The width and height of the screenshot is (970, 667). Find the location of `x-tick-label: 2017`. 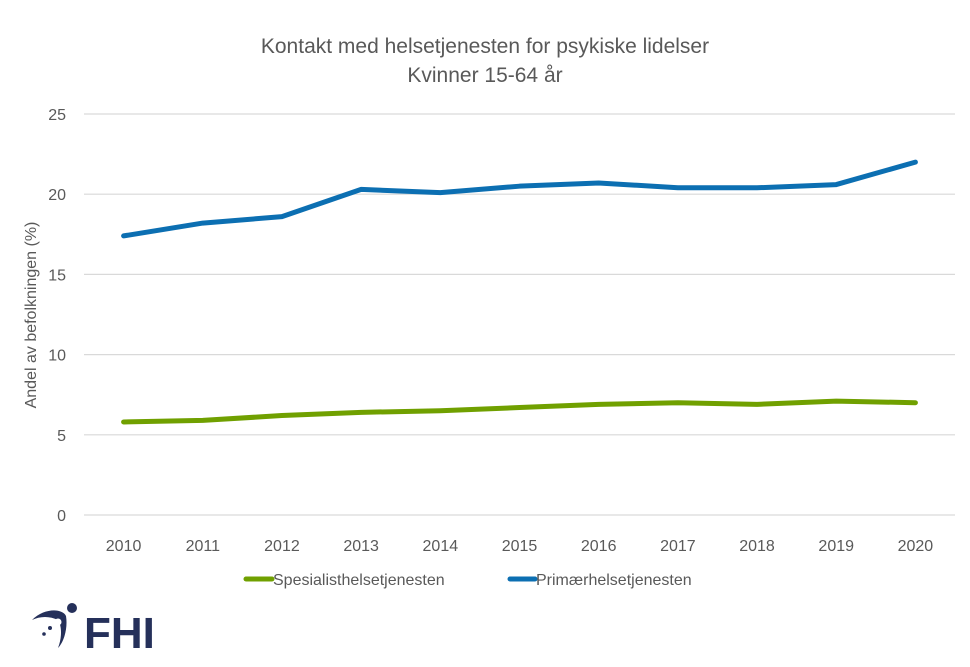

x-tick-label: 2017 is located at coordinates (678, 546).